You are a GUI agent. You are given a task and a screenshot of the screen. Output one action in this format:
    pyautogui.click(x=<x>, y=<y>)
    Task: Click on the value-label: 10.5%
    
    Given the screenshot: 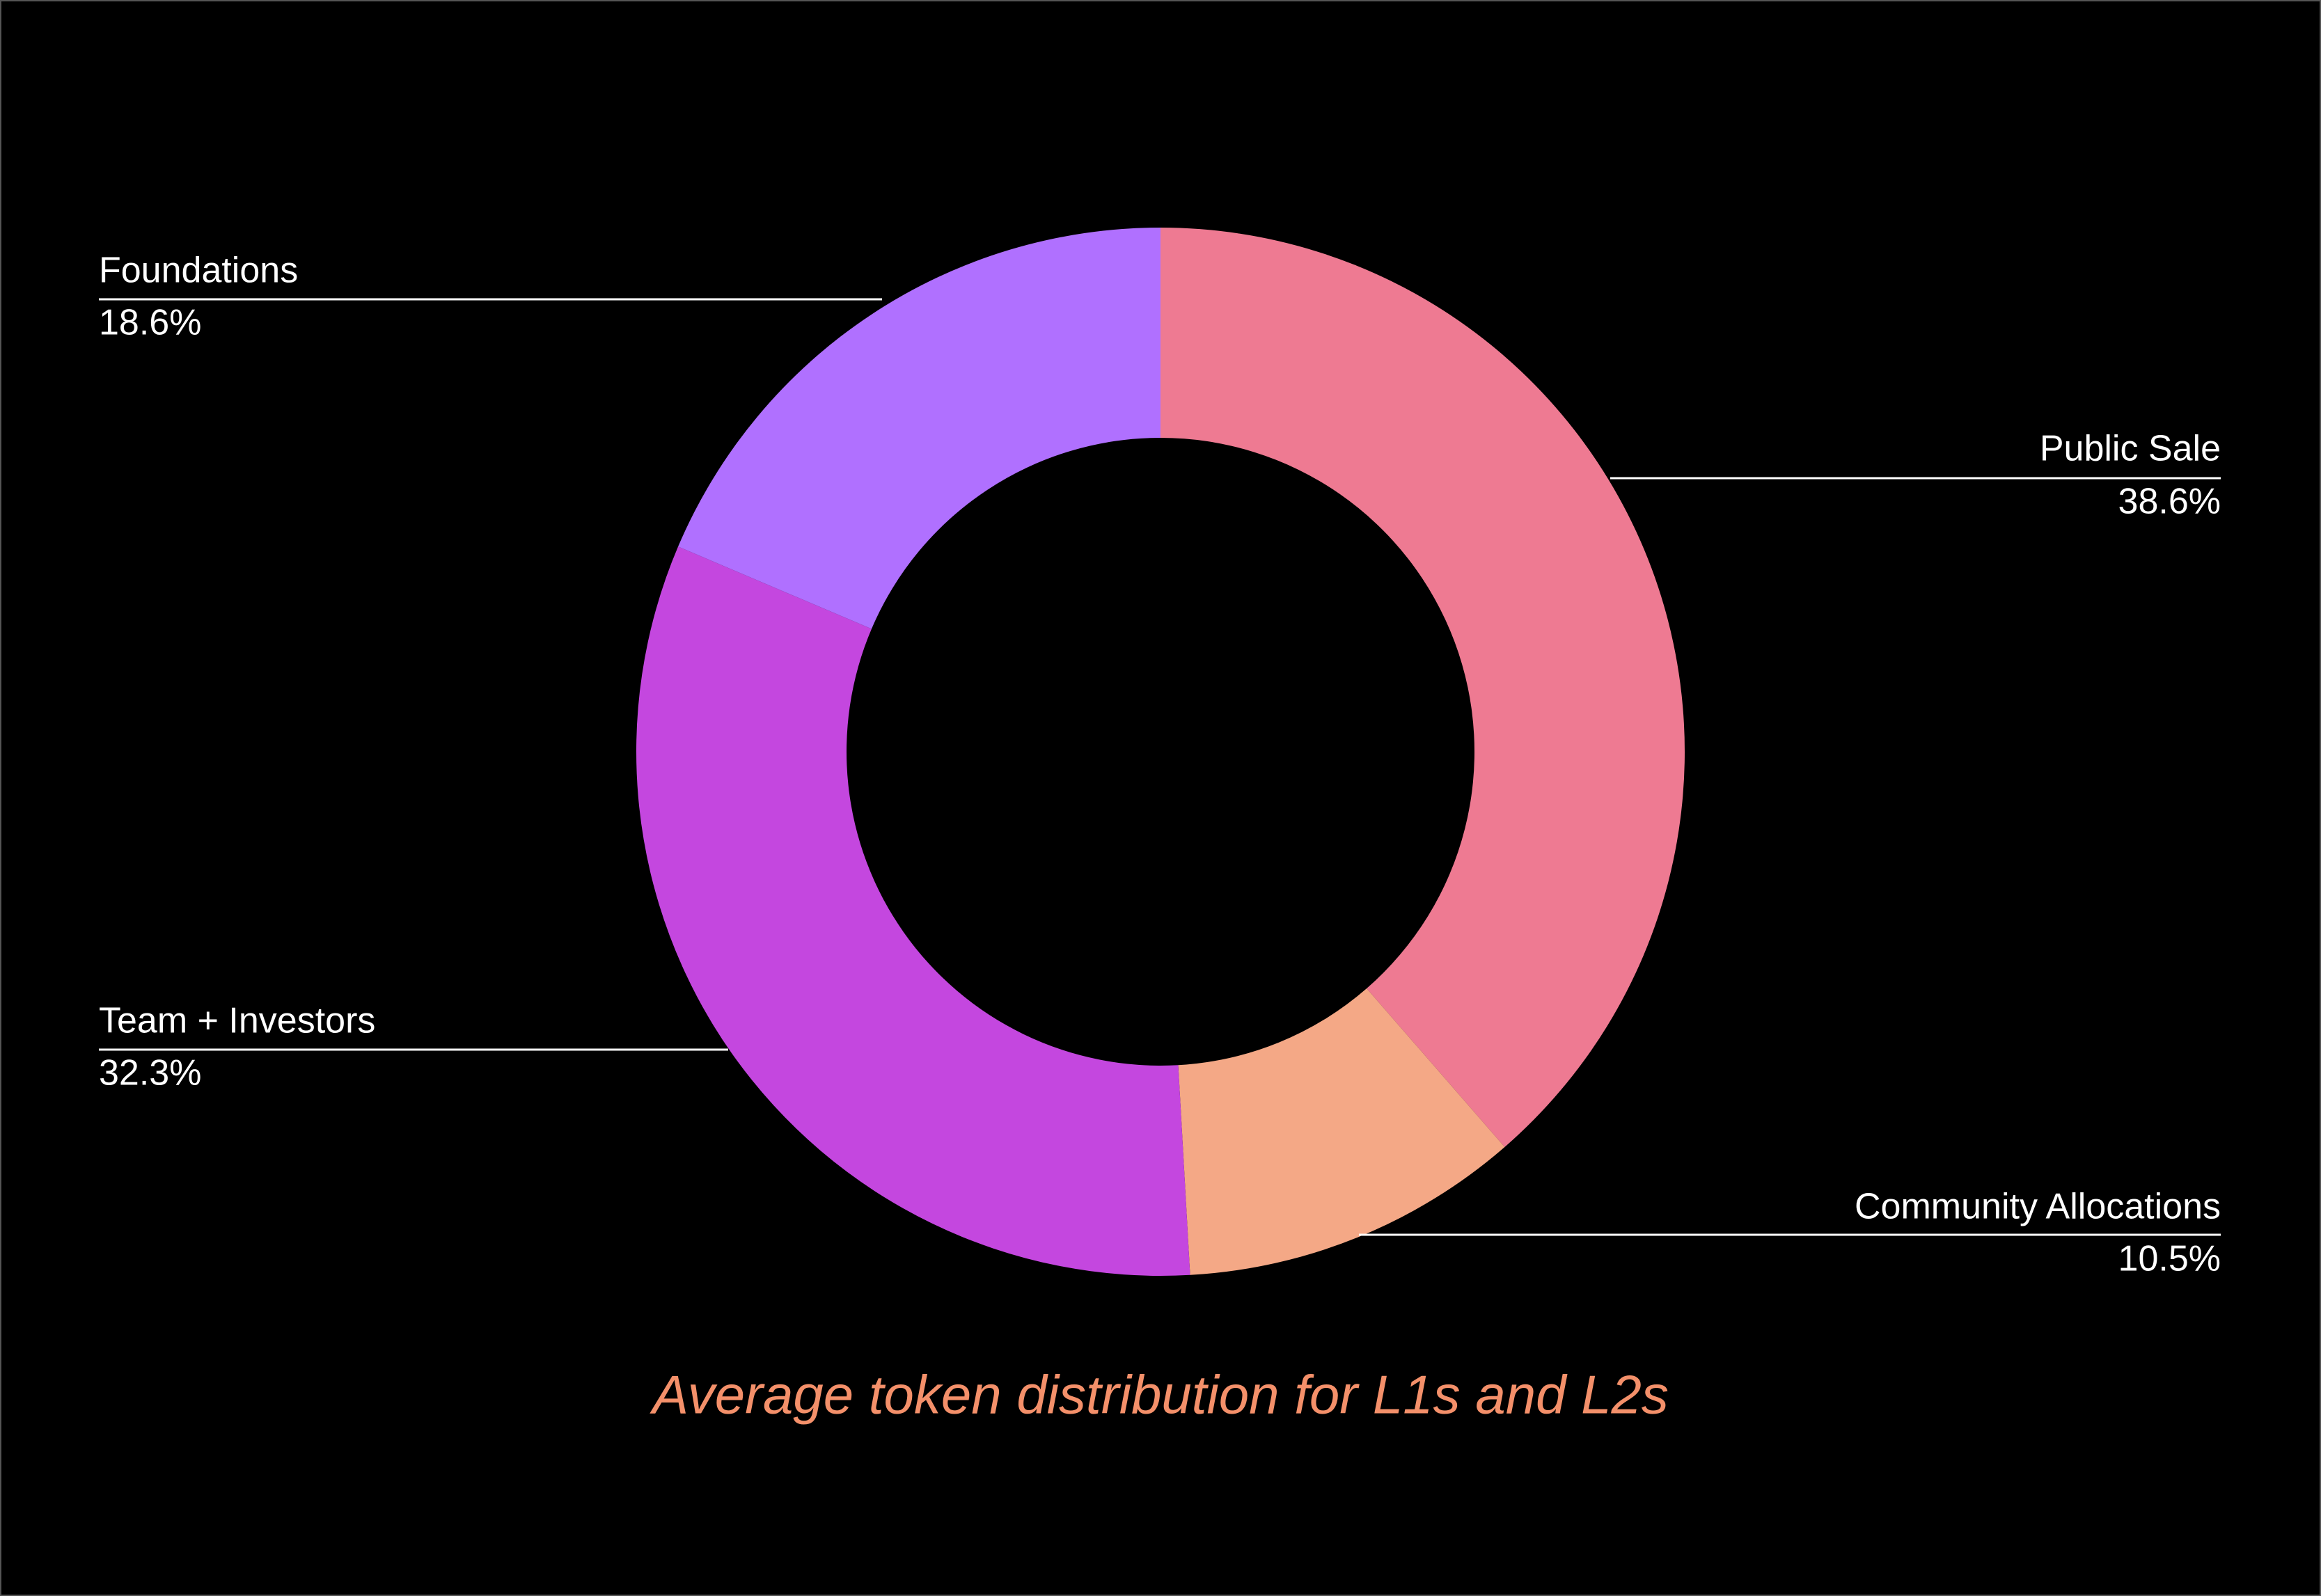 What is the action you would take?
    pyautogui.click(x=2169, y=1259)
    